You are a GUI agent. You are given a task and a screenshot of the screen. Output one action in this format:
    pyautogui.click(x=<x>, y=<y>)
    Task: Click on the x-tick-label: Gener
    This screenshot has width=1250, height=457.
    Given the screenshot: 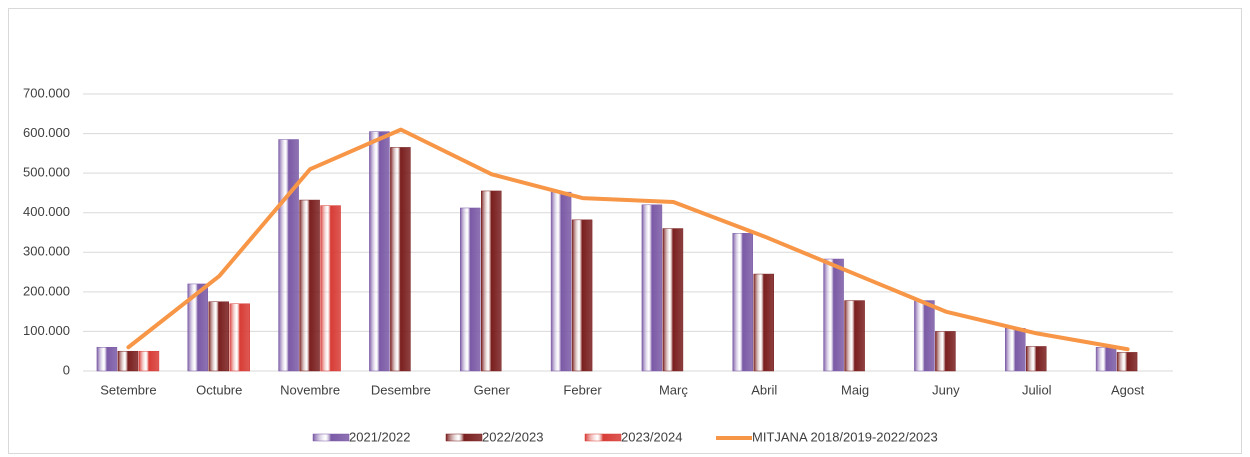 What is the action you would take?
    pyautogui.click(x=492, y=389)
    